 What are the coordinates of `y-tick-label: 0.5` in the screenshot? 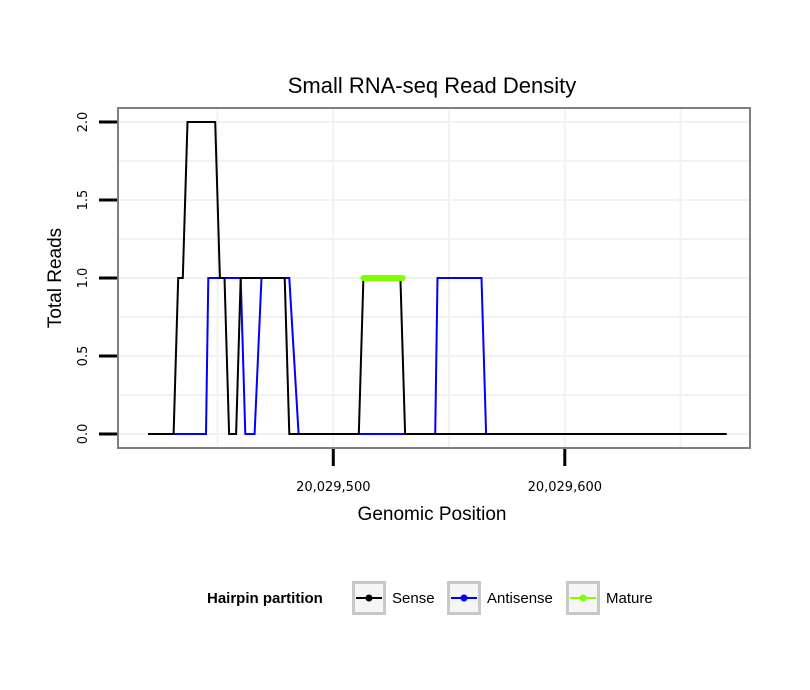 It's located at (83, 356).